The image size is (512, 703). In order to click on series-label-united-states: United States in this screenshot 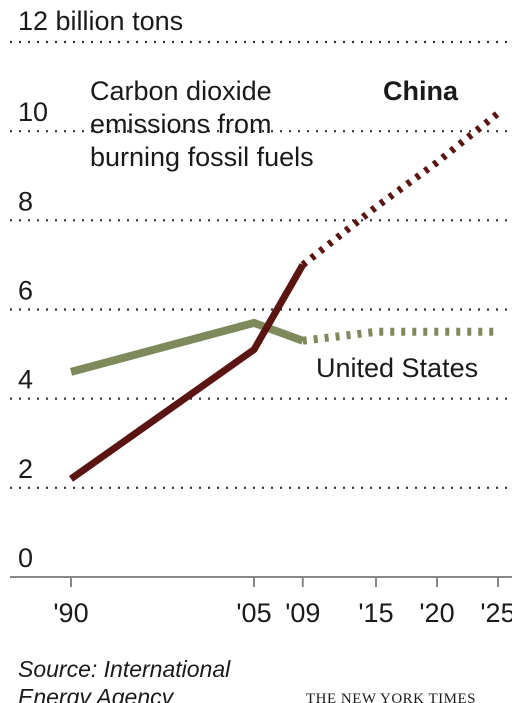, I will do `click(397, 368)`.